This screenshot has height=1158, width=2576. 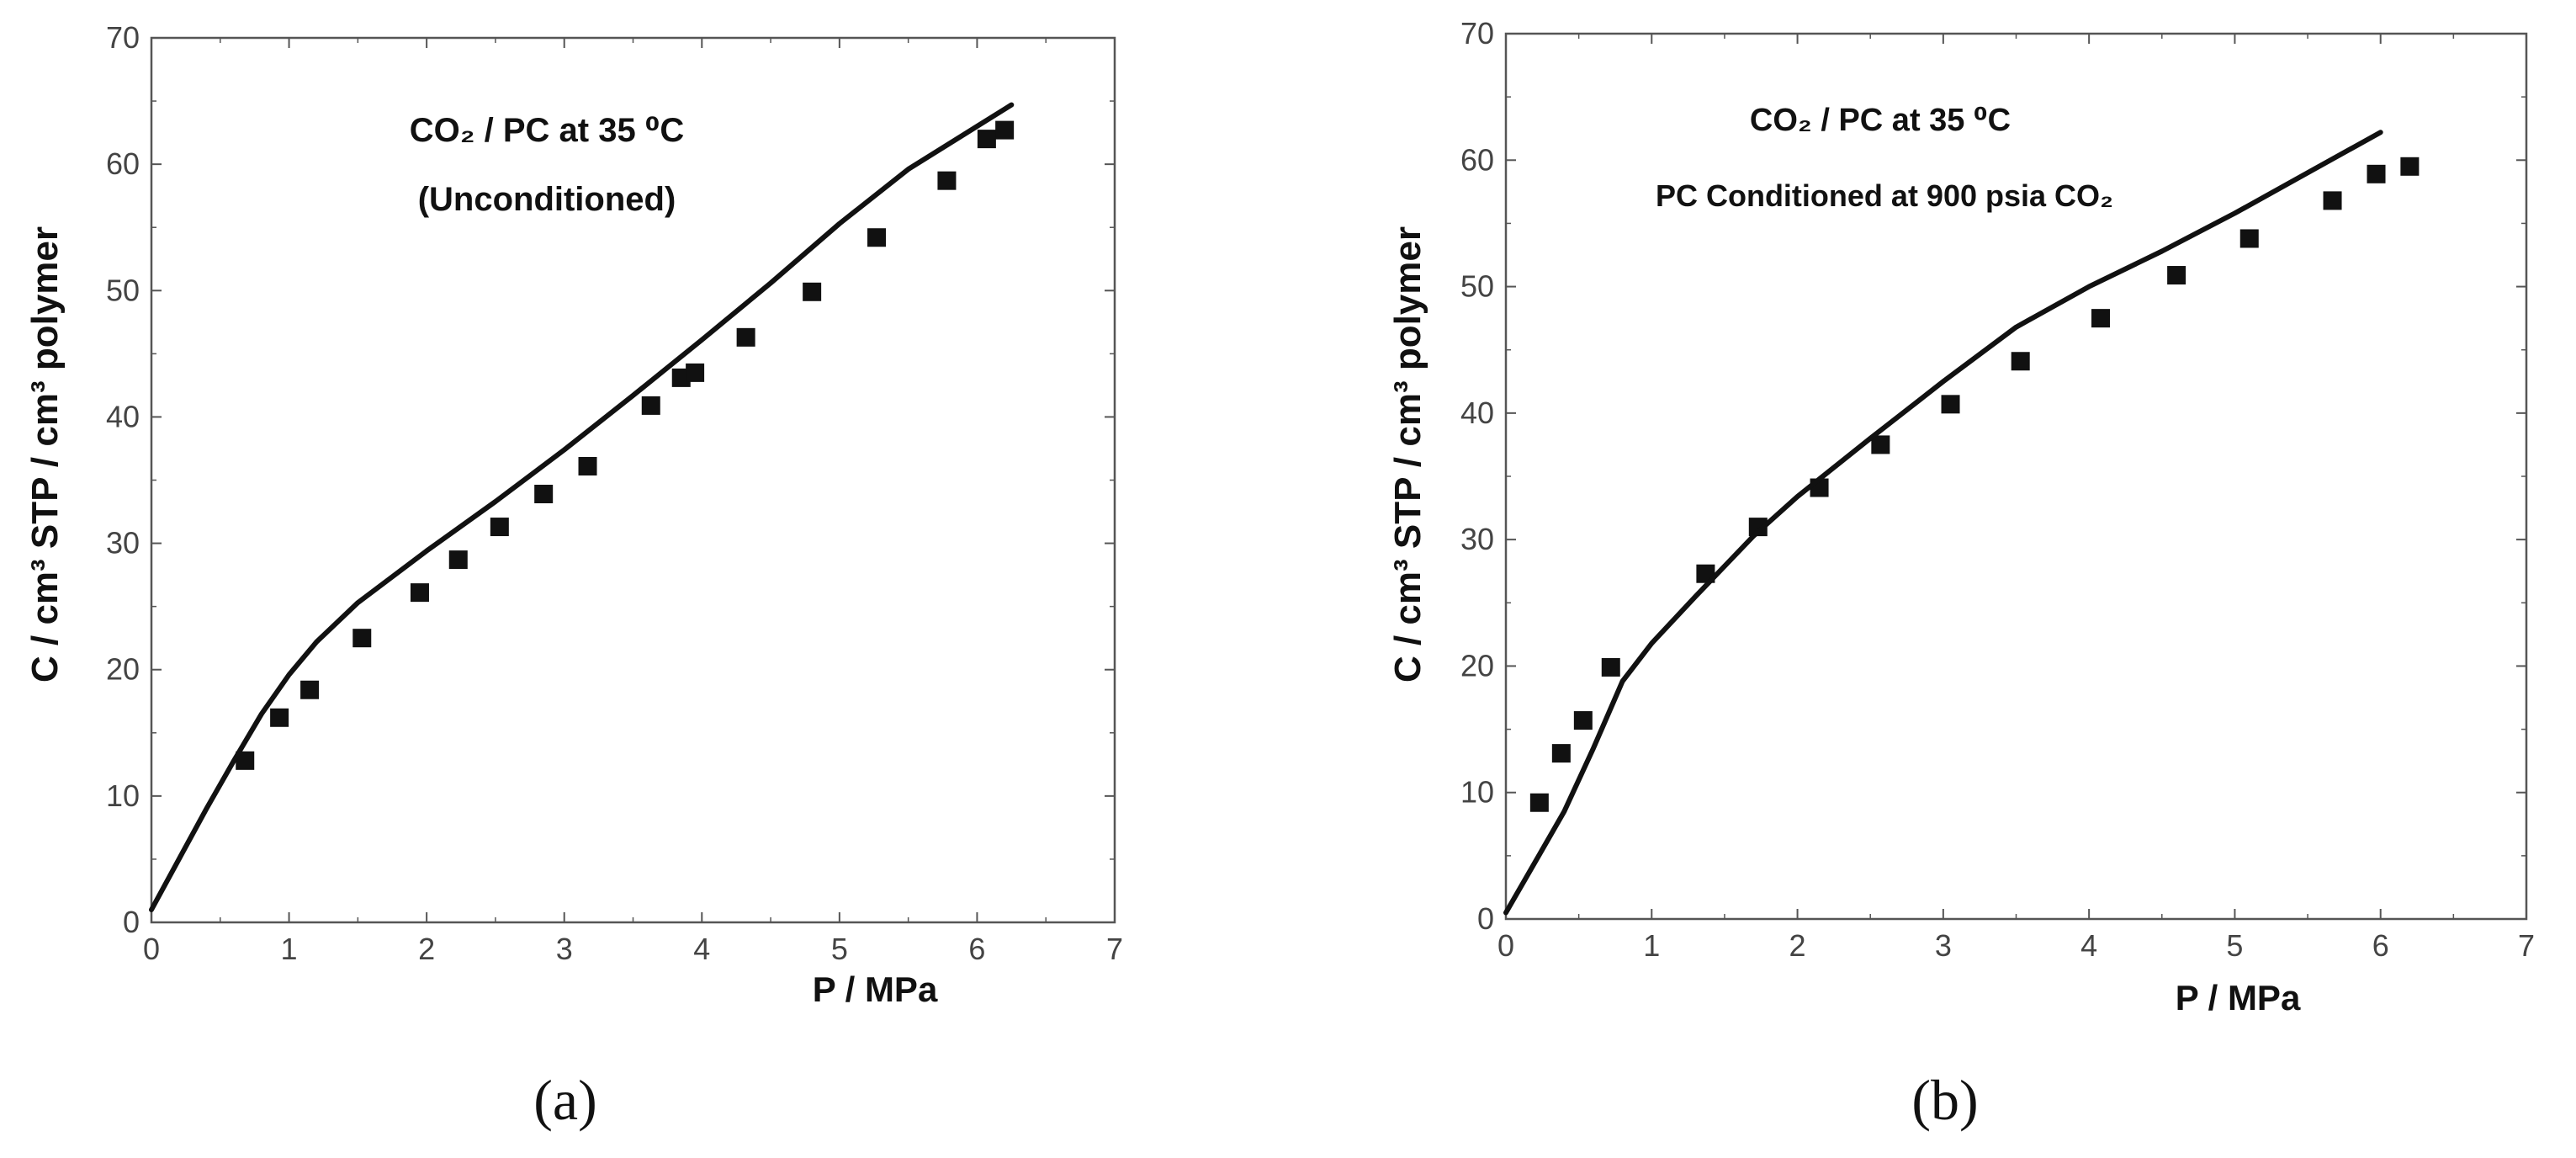 I want to click on chart-a-xtick-label: 5, so click(x=839, y=949).